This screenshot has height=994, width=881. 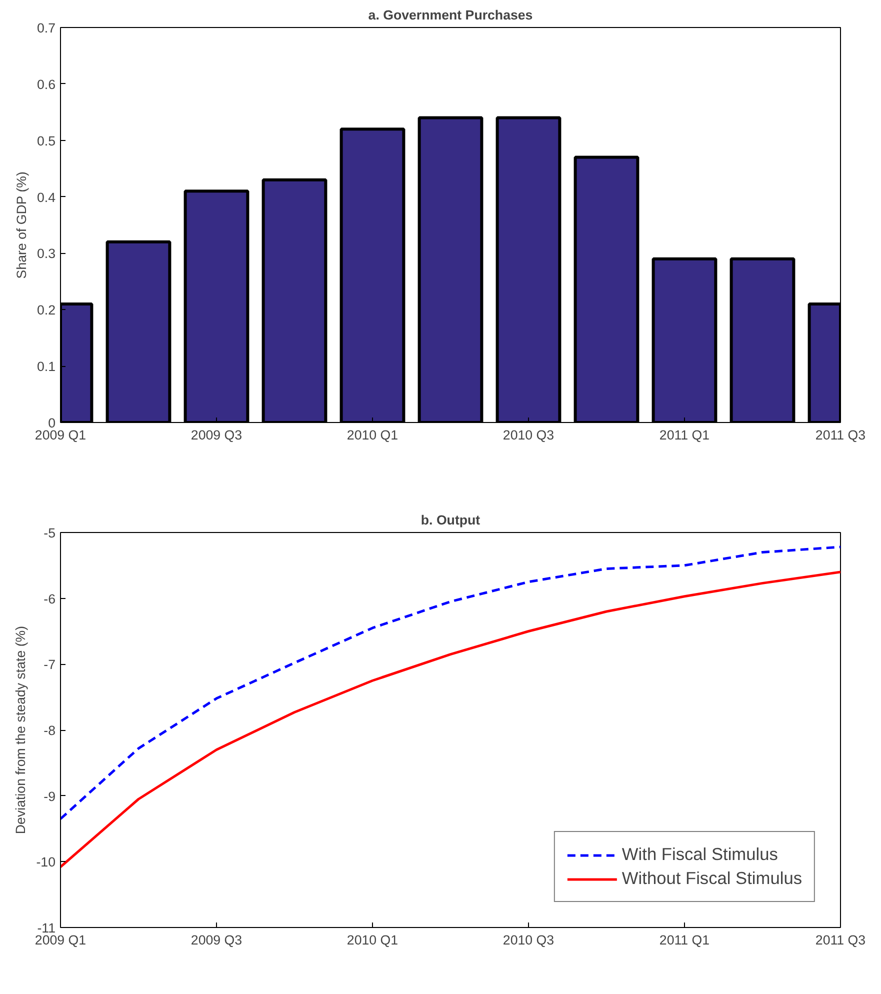 What do you see at coordinates (50, 796) in the screenshot?
I see `y-tick-label: -9` at bounding box center [50, 796].